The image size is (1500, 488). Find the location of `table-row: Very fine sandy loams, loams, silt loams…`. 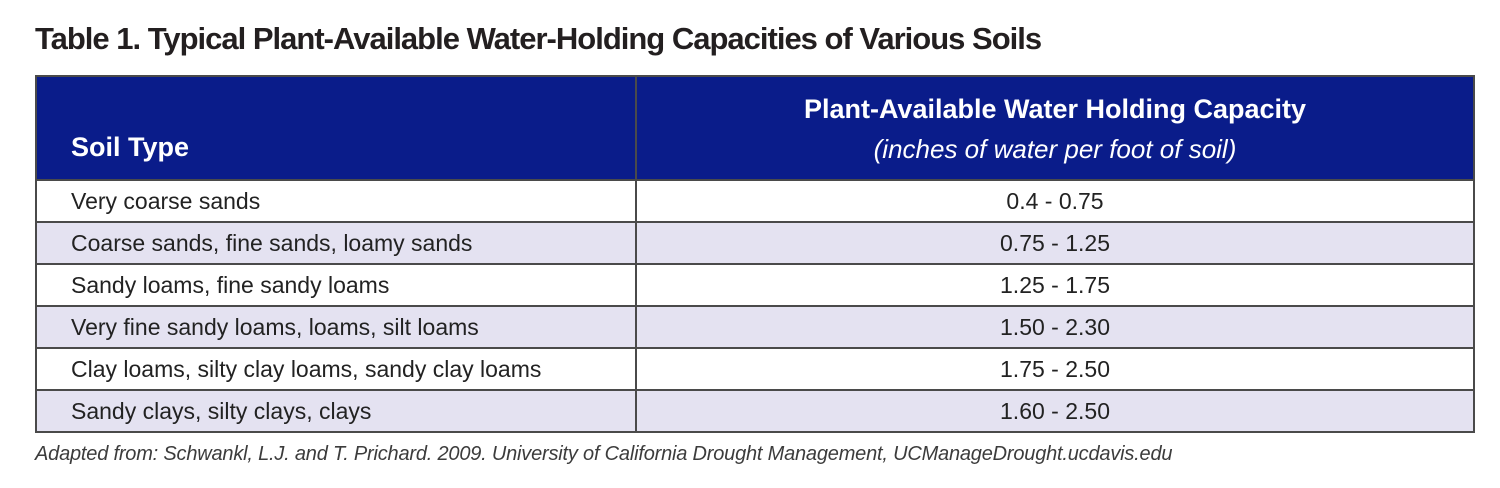

table-row: Very fine sandy loams, loams, silt loams… is located at coordinates (755, 327).